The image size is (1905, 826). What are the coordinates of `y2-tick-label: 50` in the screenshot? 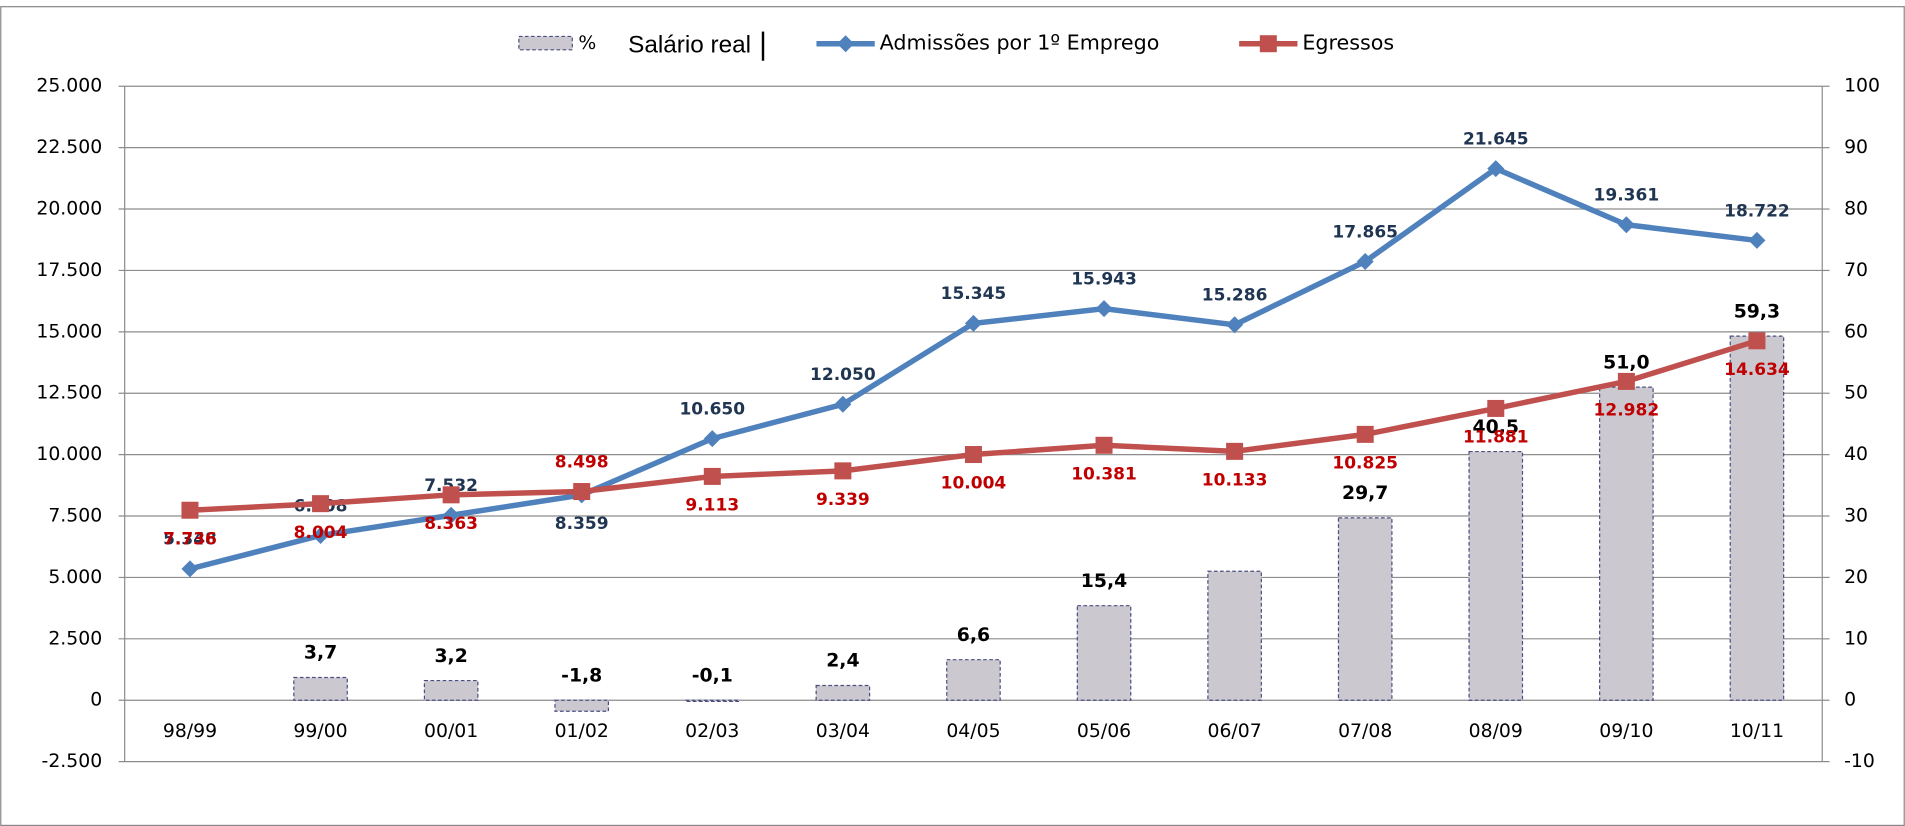 It's located at (1856, 393).